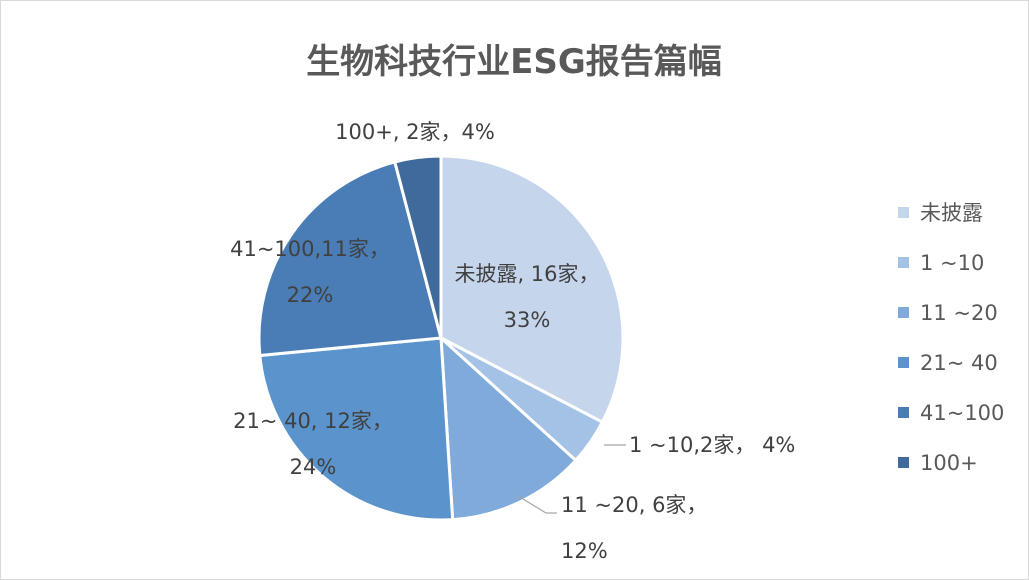 This screenshot has width=1029, height=580. What do you see at coordinates (903, 462) in the screenshot?
I see `legend-swatch-100-plus` at bounding box center [903, 462].